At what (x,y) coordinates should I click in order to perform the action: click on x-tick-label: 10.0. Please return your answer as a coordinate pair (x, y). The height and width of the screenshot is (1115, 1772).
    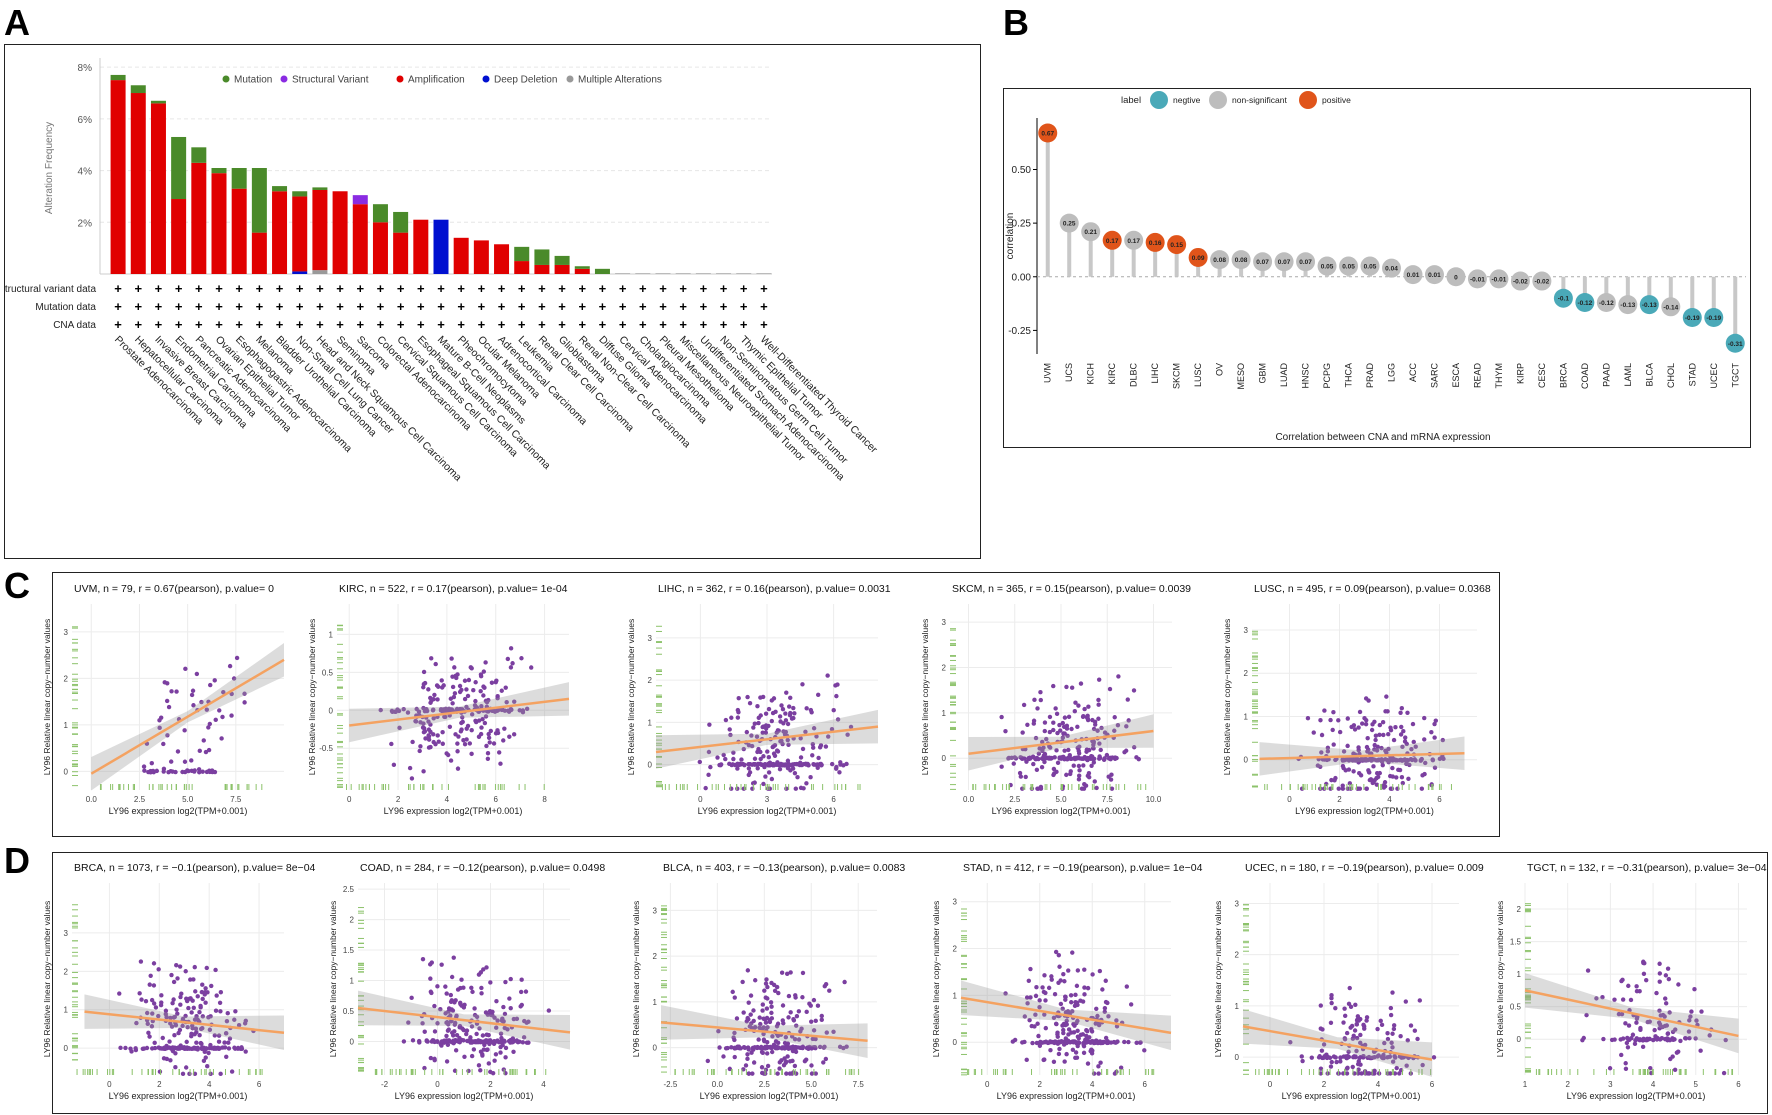
    Looking at the image, I should click on (1154, 799).